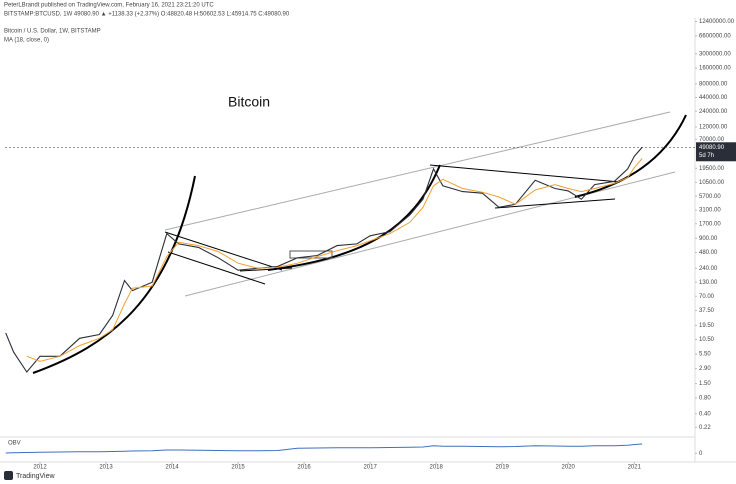  Describe the element at coordinates (713, 112) in the screenshot. I see `y-tick-label: 240000.00` at that location.